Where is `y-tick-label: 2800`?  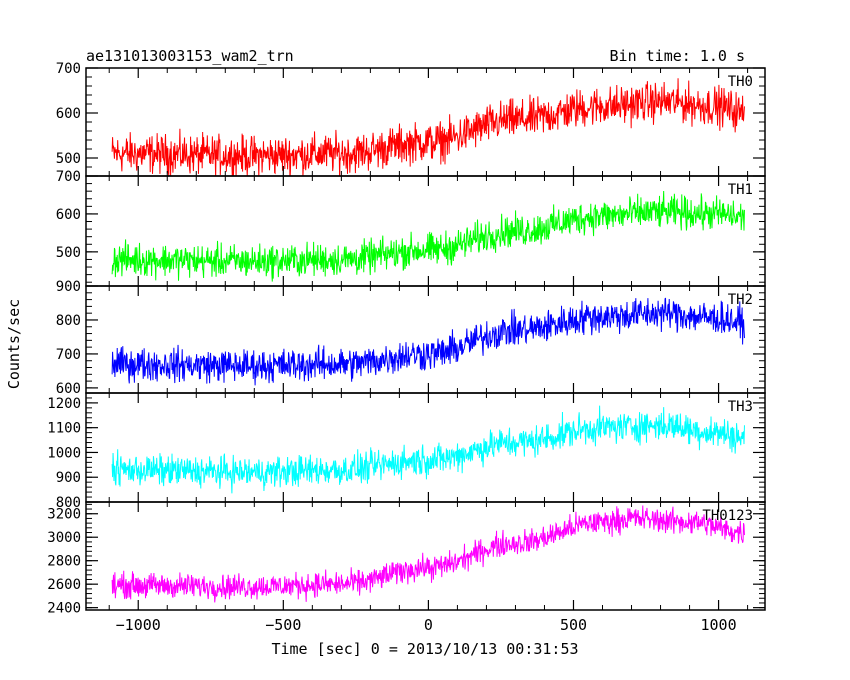 y-tick-label: 2800 is located at coordinates (64, 562).